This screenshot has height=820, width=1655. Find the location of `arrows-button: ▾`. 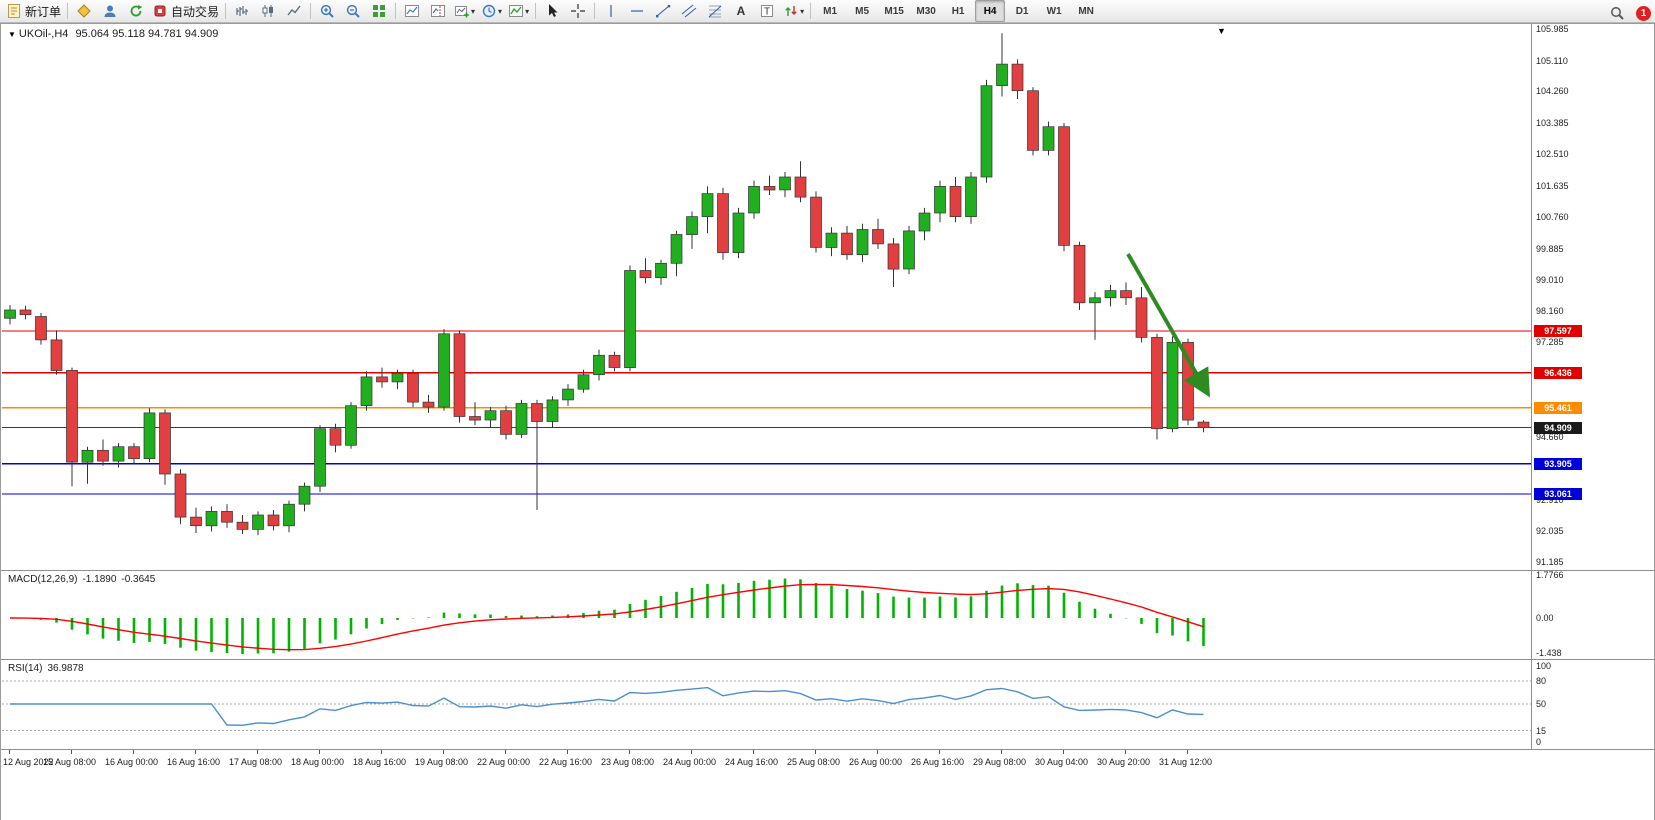

arrows-button: ▾ is located at coordinates (793, 11).